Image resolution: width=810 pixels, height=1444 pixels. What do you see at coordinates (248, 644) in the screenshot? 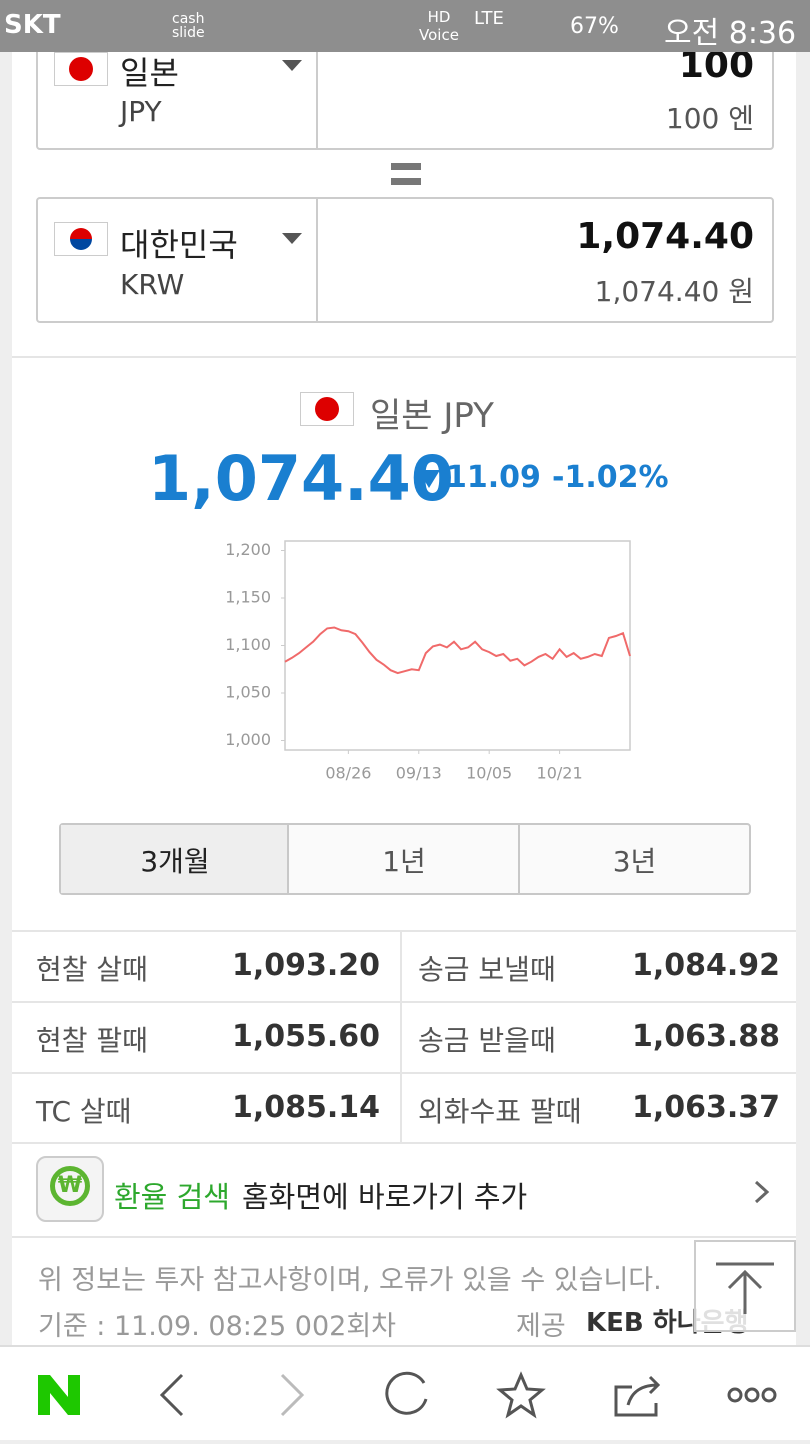
I see `y-tick-label: 1,100` at bounding box center [248, 644].